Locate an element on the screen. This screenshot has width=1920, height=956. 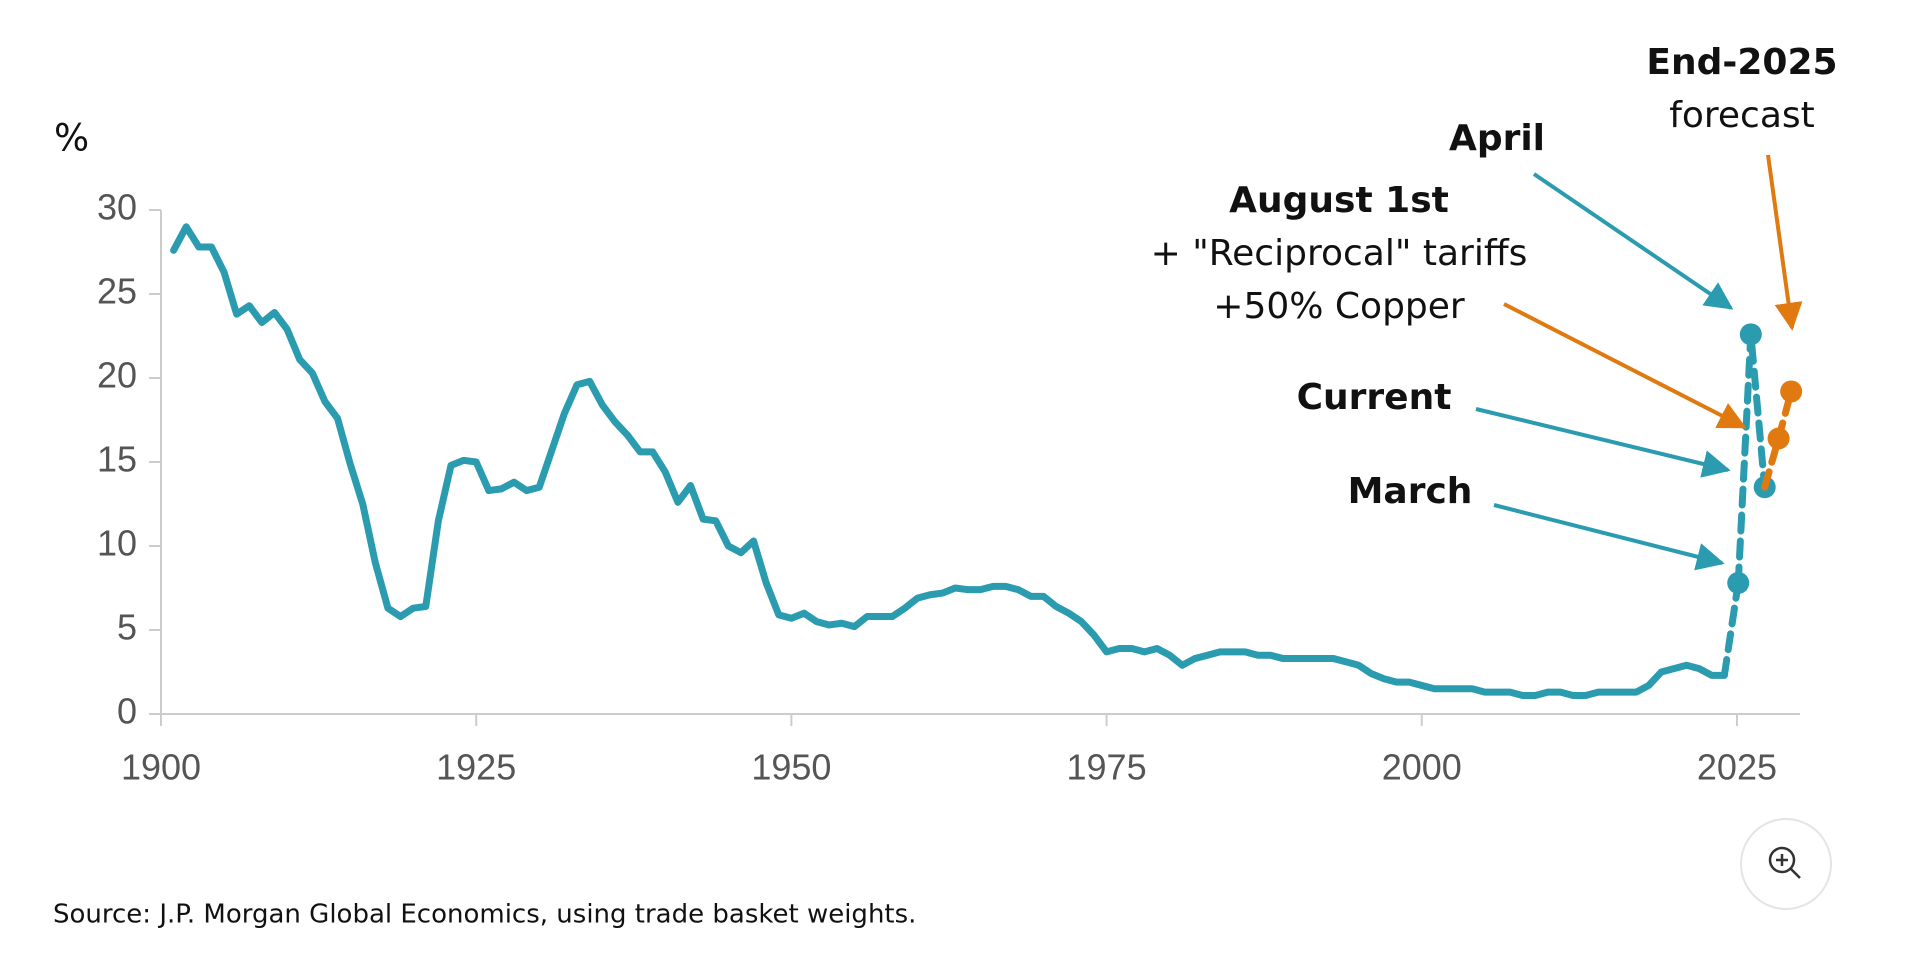
y-tick-label: 25 is located at coordinates (117, 291).